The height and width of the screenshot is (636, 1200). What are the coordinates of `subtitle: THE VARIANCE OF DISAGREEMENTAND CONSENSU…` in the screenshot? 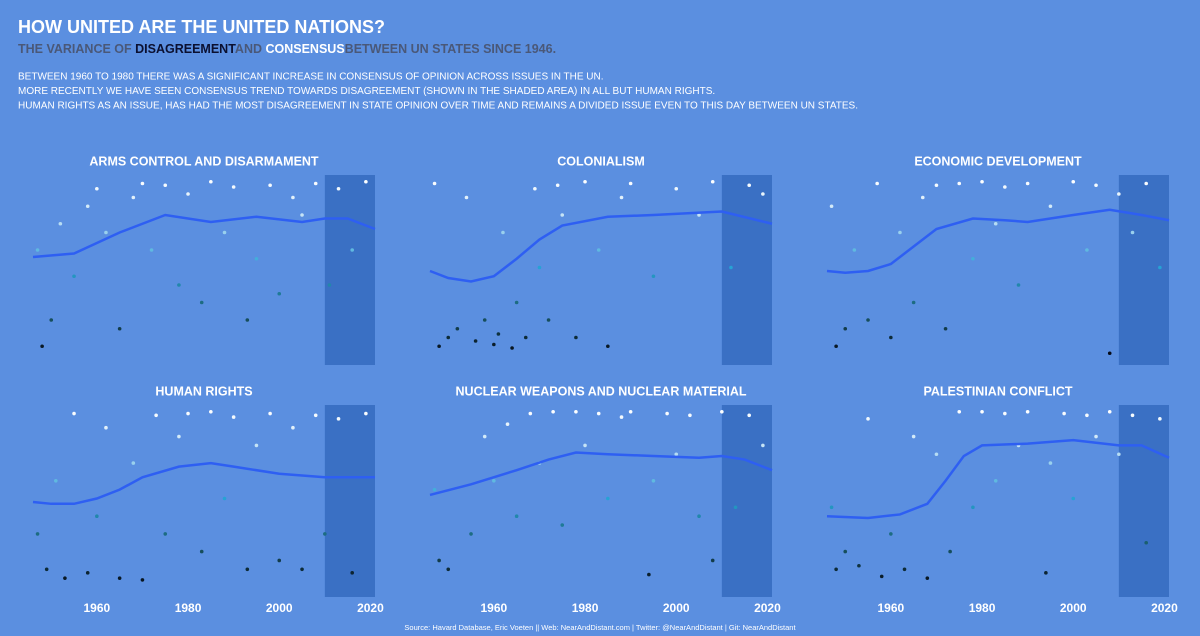 It's located at (287, 49).